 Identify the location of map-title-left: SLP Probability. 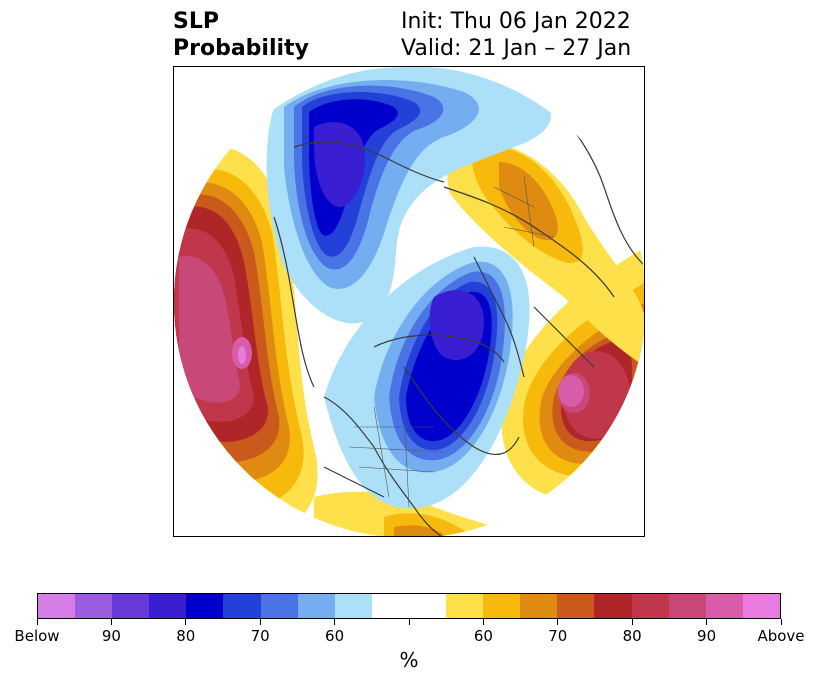
(241, 35).